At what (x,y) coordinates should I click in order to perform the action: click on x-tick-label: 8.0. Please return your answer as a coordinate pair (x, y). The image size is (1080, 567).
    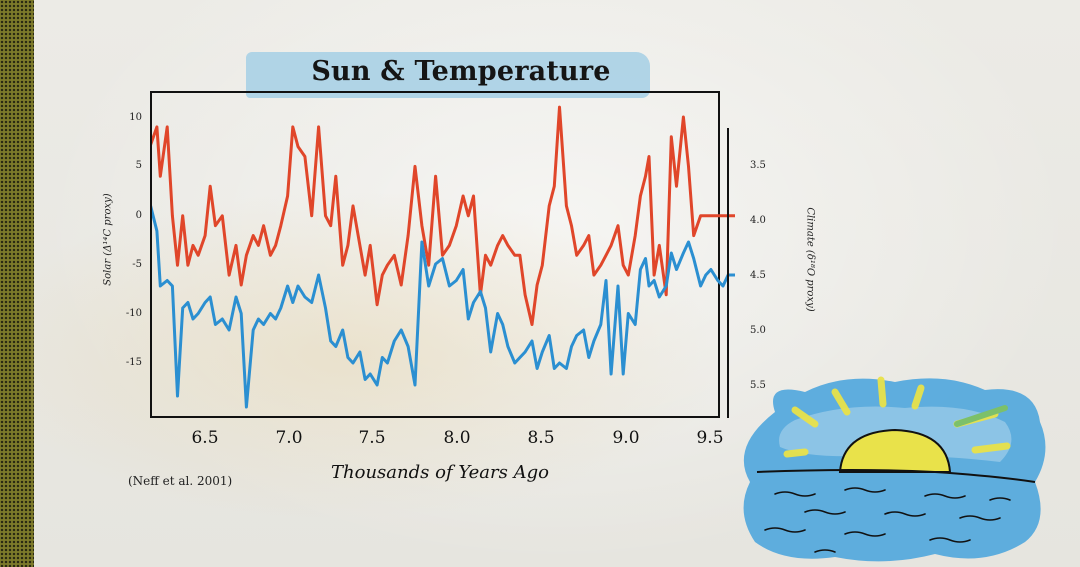
    Looking at the image, I should click on (457, 438).